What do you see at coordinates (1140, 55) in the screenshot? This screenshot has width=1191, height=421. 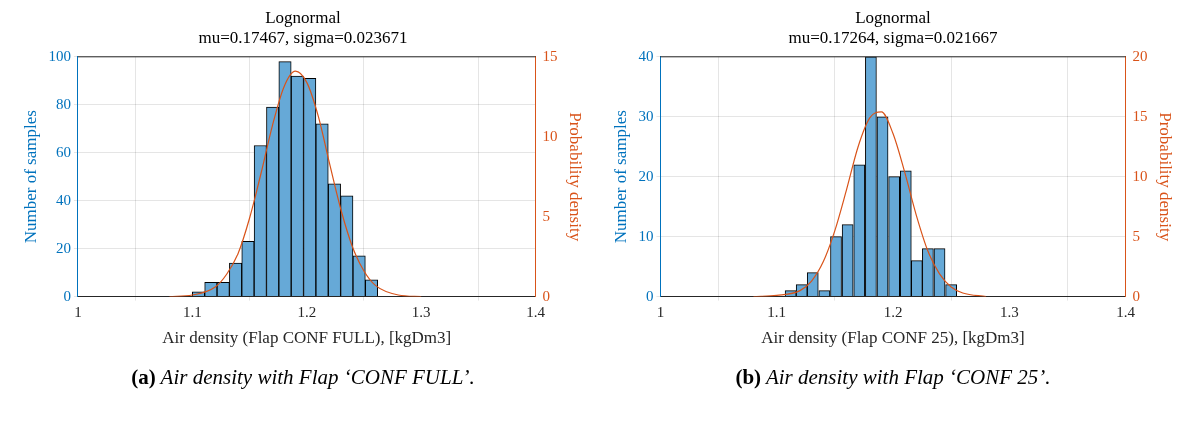 I see `y2-tick-label: 20` at bounding box center [1140, 55].